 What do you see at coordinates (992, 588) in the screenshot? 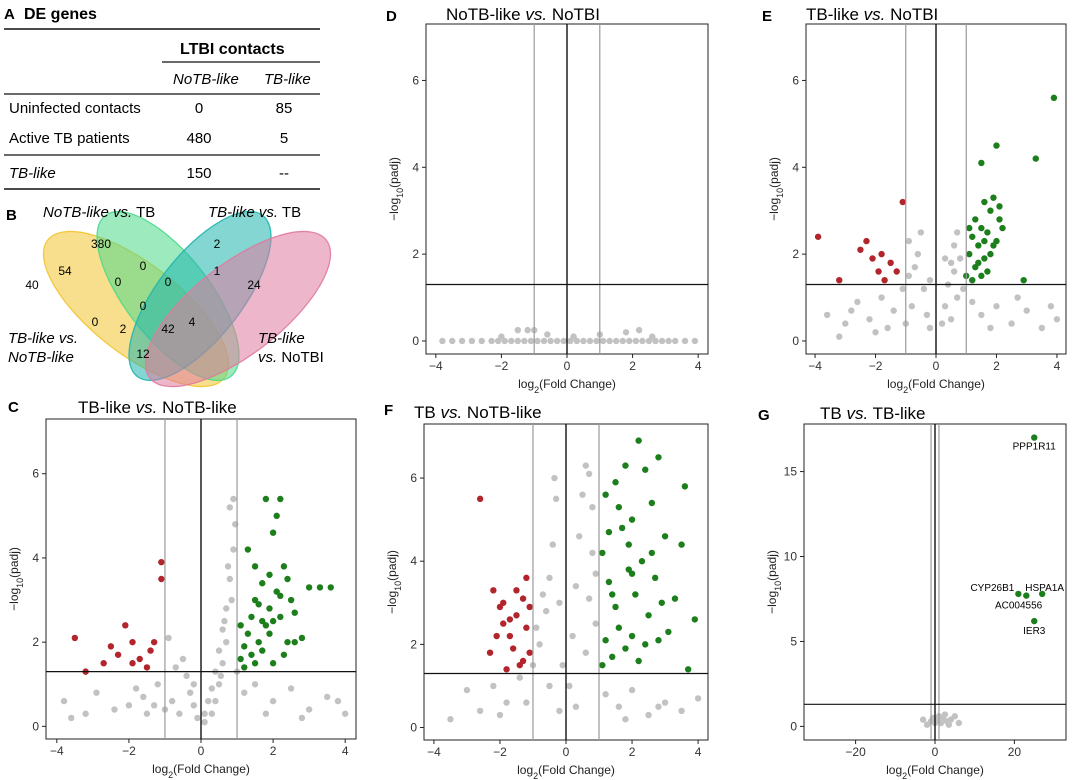
I see `gene-label: CYP26B1` at bounding box center [992, 588].